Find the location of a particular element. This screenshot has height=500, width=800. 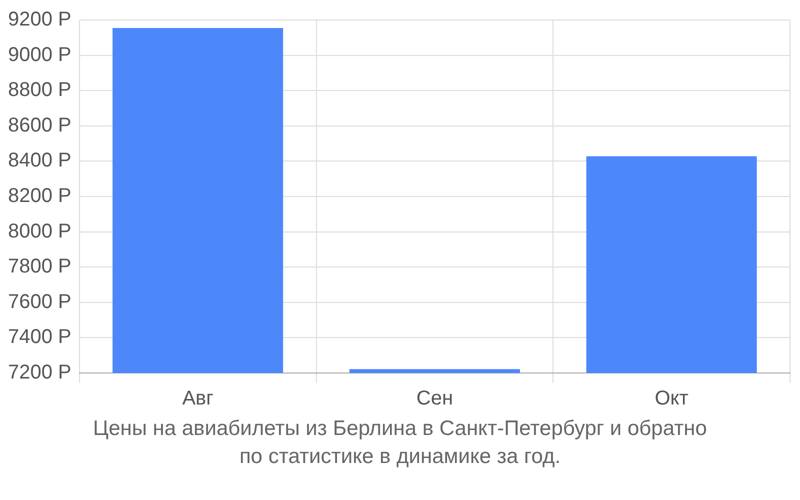

y-tick-label: 7400 Р is located at coordinates (40, 337).